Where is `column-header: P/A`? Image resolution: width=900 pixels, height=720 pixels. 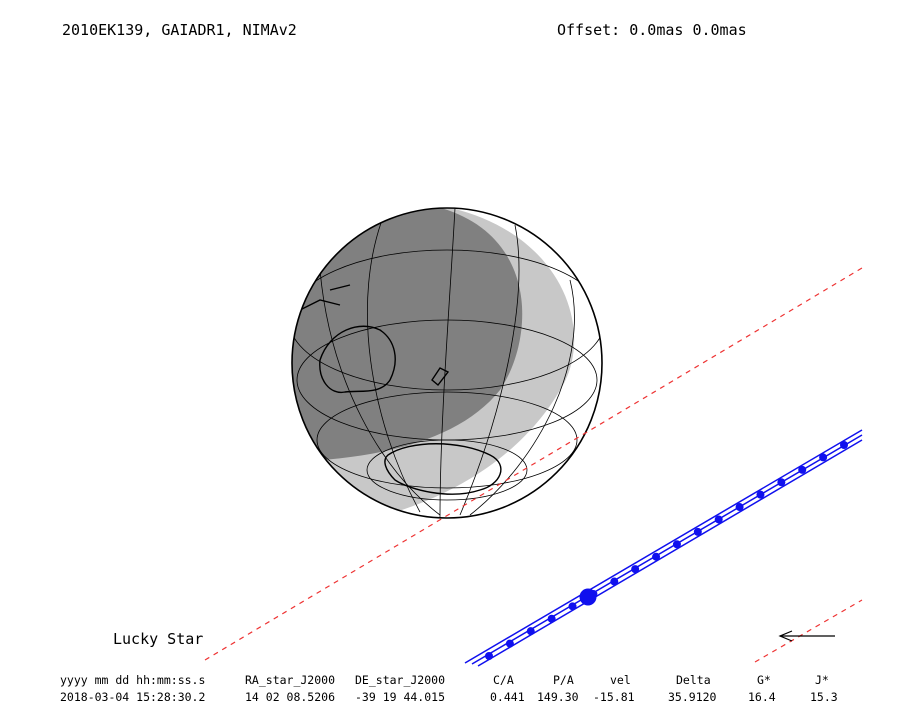 column-header: P/A is located at coordinates (563, 680).